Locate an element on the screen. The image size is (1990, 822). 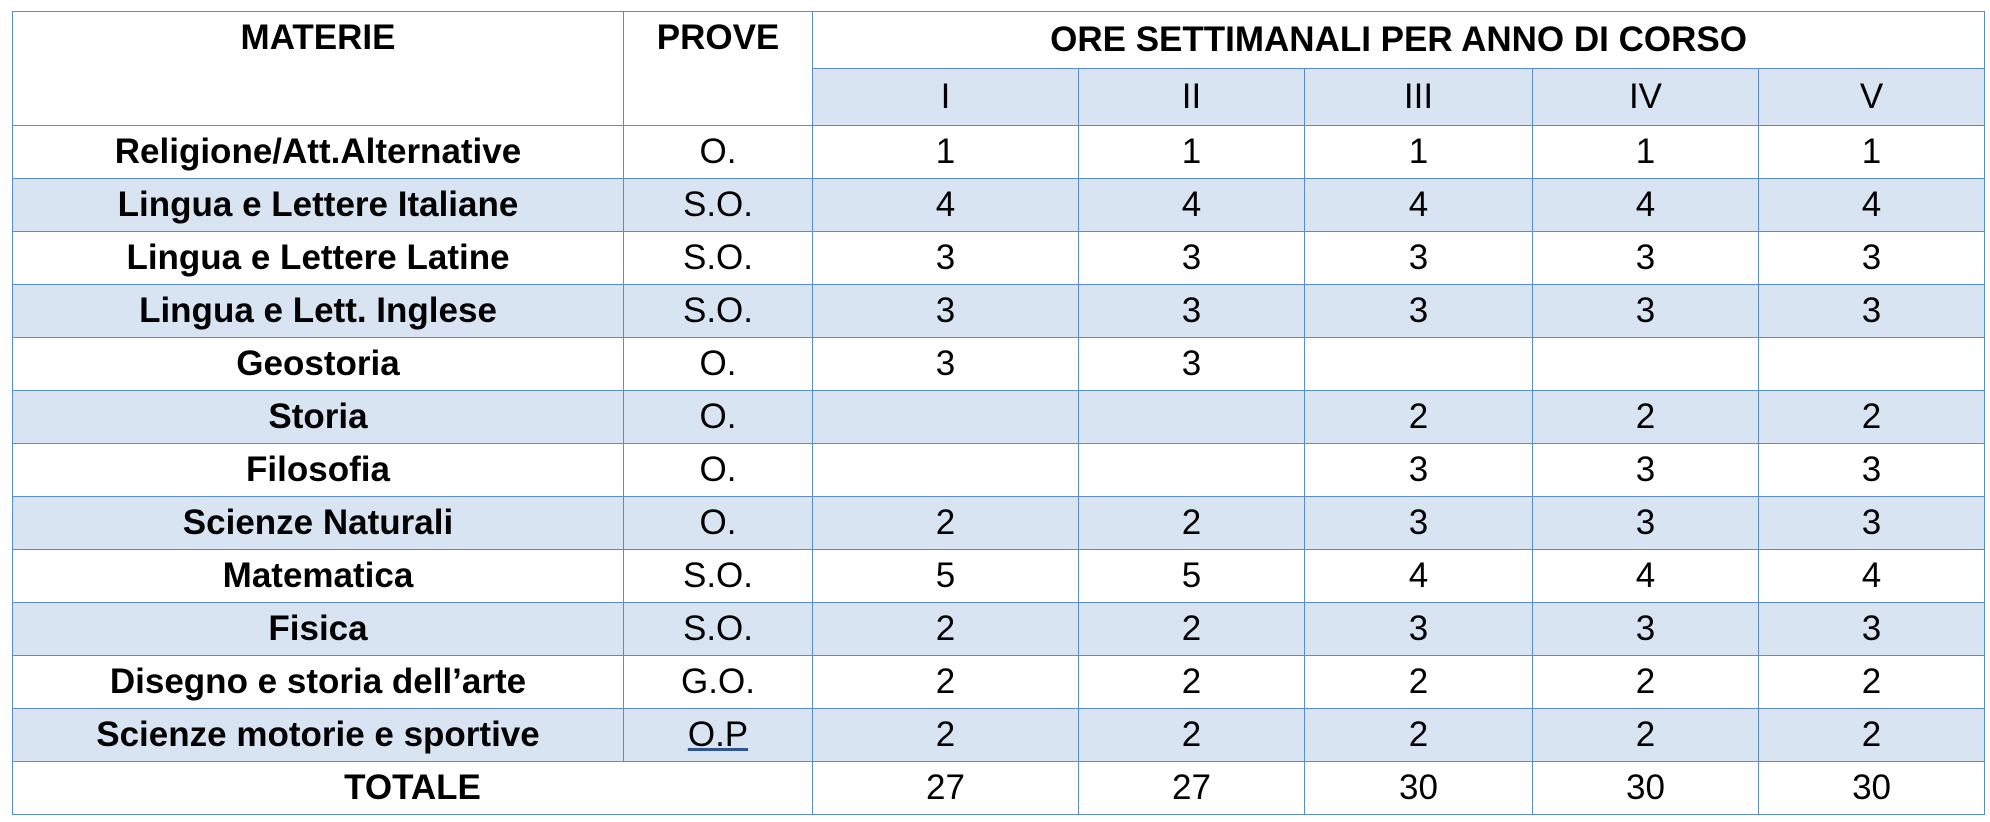
table-row: Matematica S.O. 5 5 4 4 4 is located at coordinates (999, 576).